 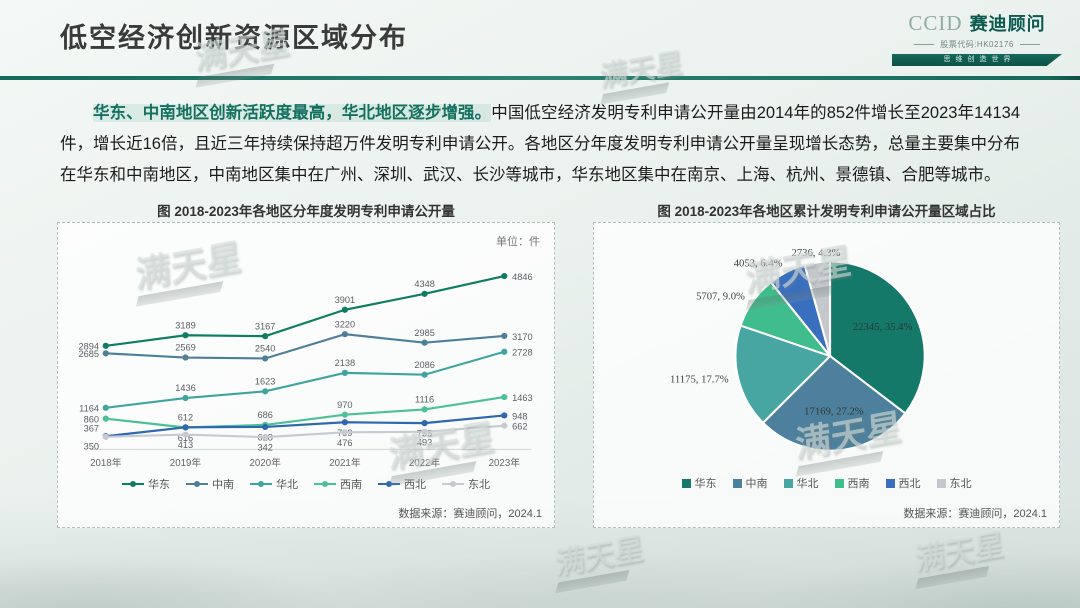 I want to click on legend-item-pie: 华北, so click(x=801, y=483).